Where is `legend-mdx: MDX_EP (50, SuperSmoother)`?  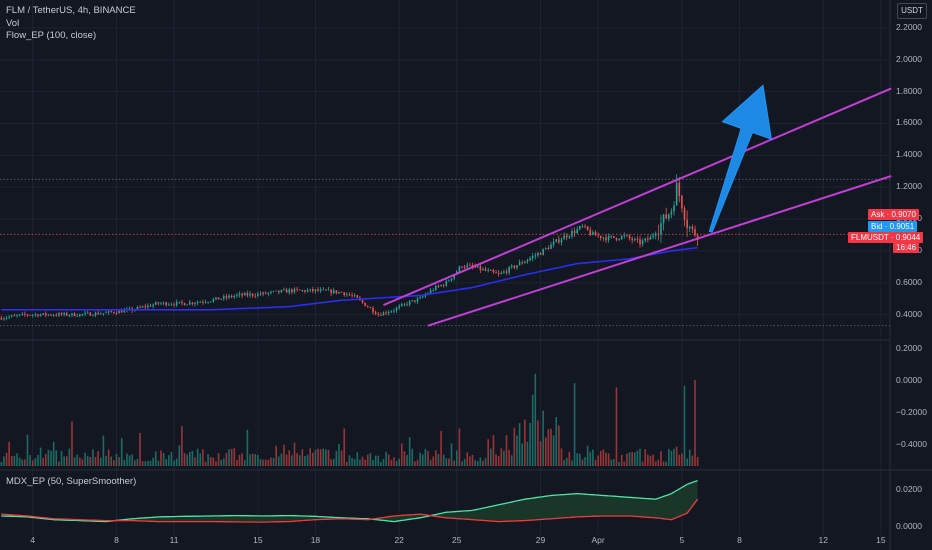
legend-mdx: MDX_EP (50, SuperSmoother) is located at coordinates (71, 481).